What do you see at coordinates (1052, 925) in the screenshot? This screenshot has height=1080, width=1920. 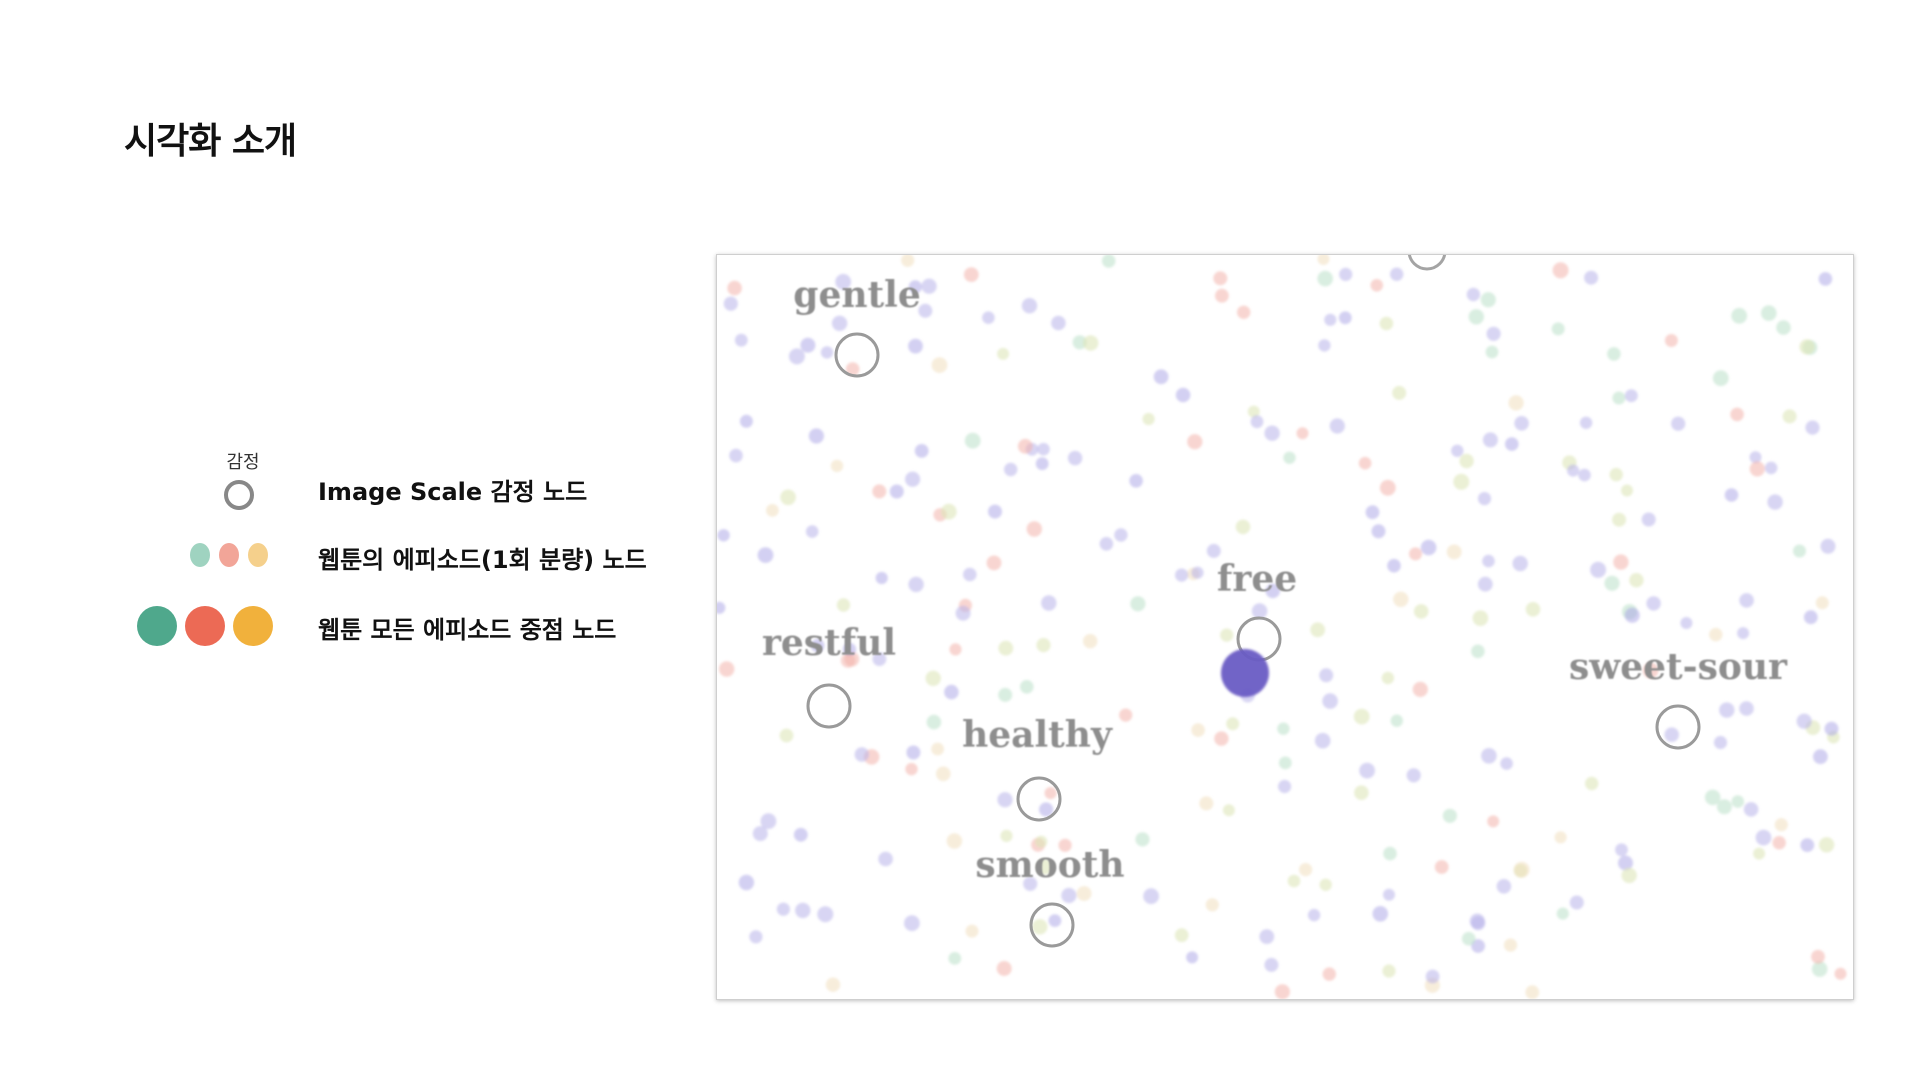 I see `emotion-node-smooth` at bounding box center [1052, 925].